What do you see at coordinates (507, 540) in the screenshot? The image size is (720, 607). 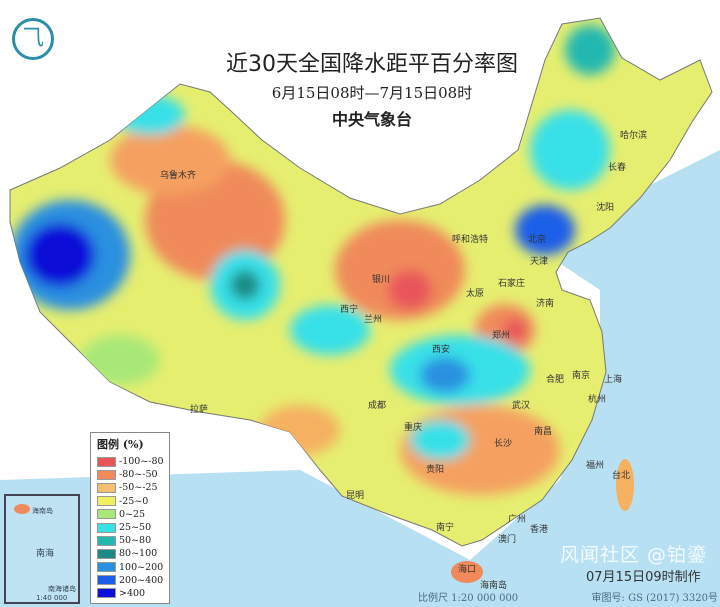 I see `city-label: 澳门` at bounding box center [507, 540].